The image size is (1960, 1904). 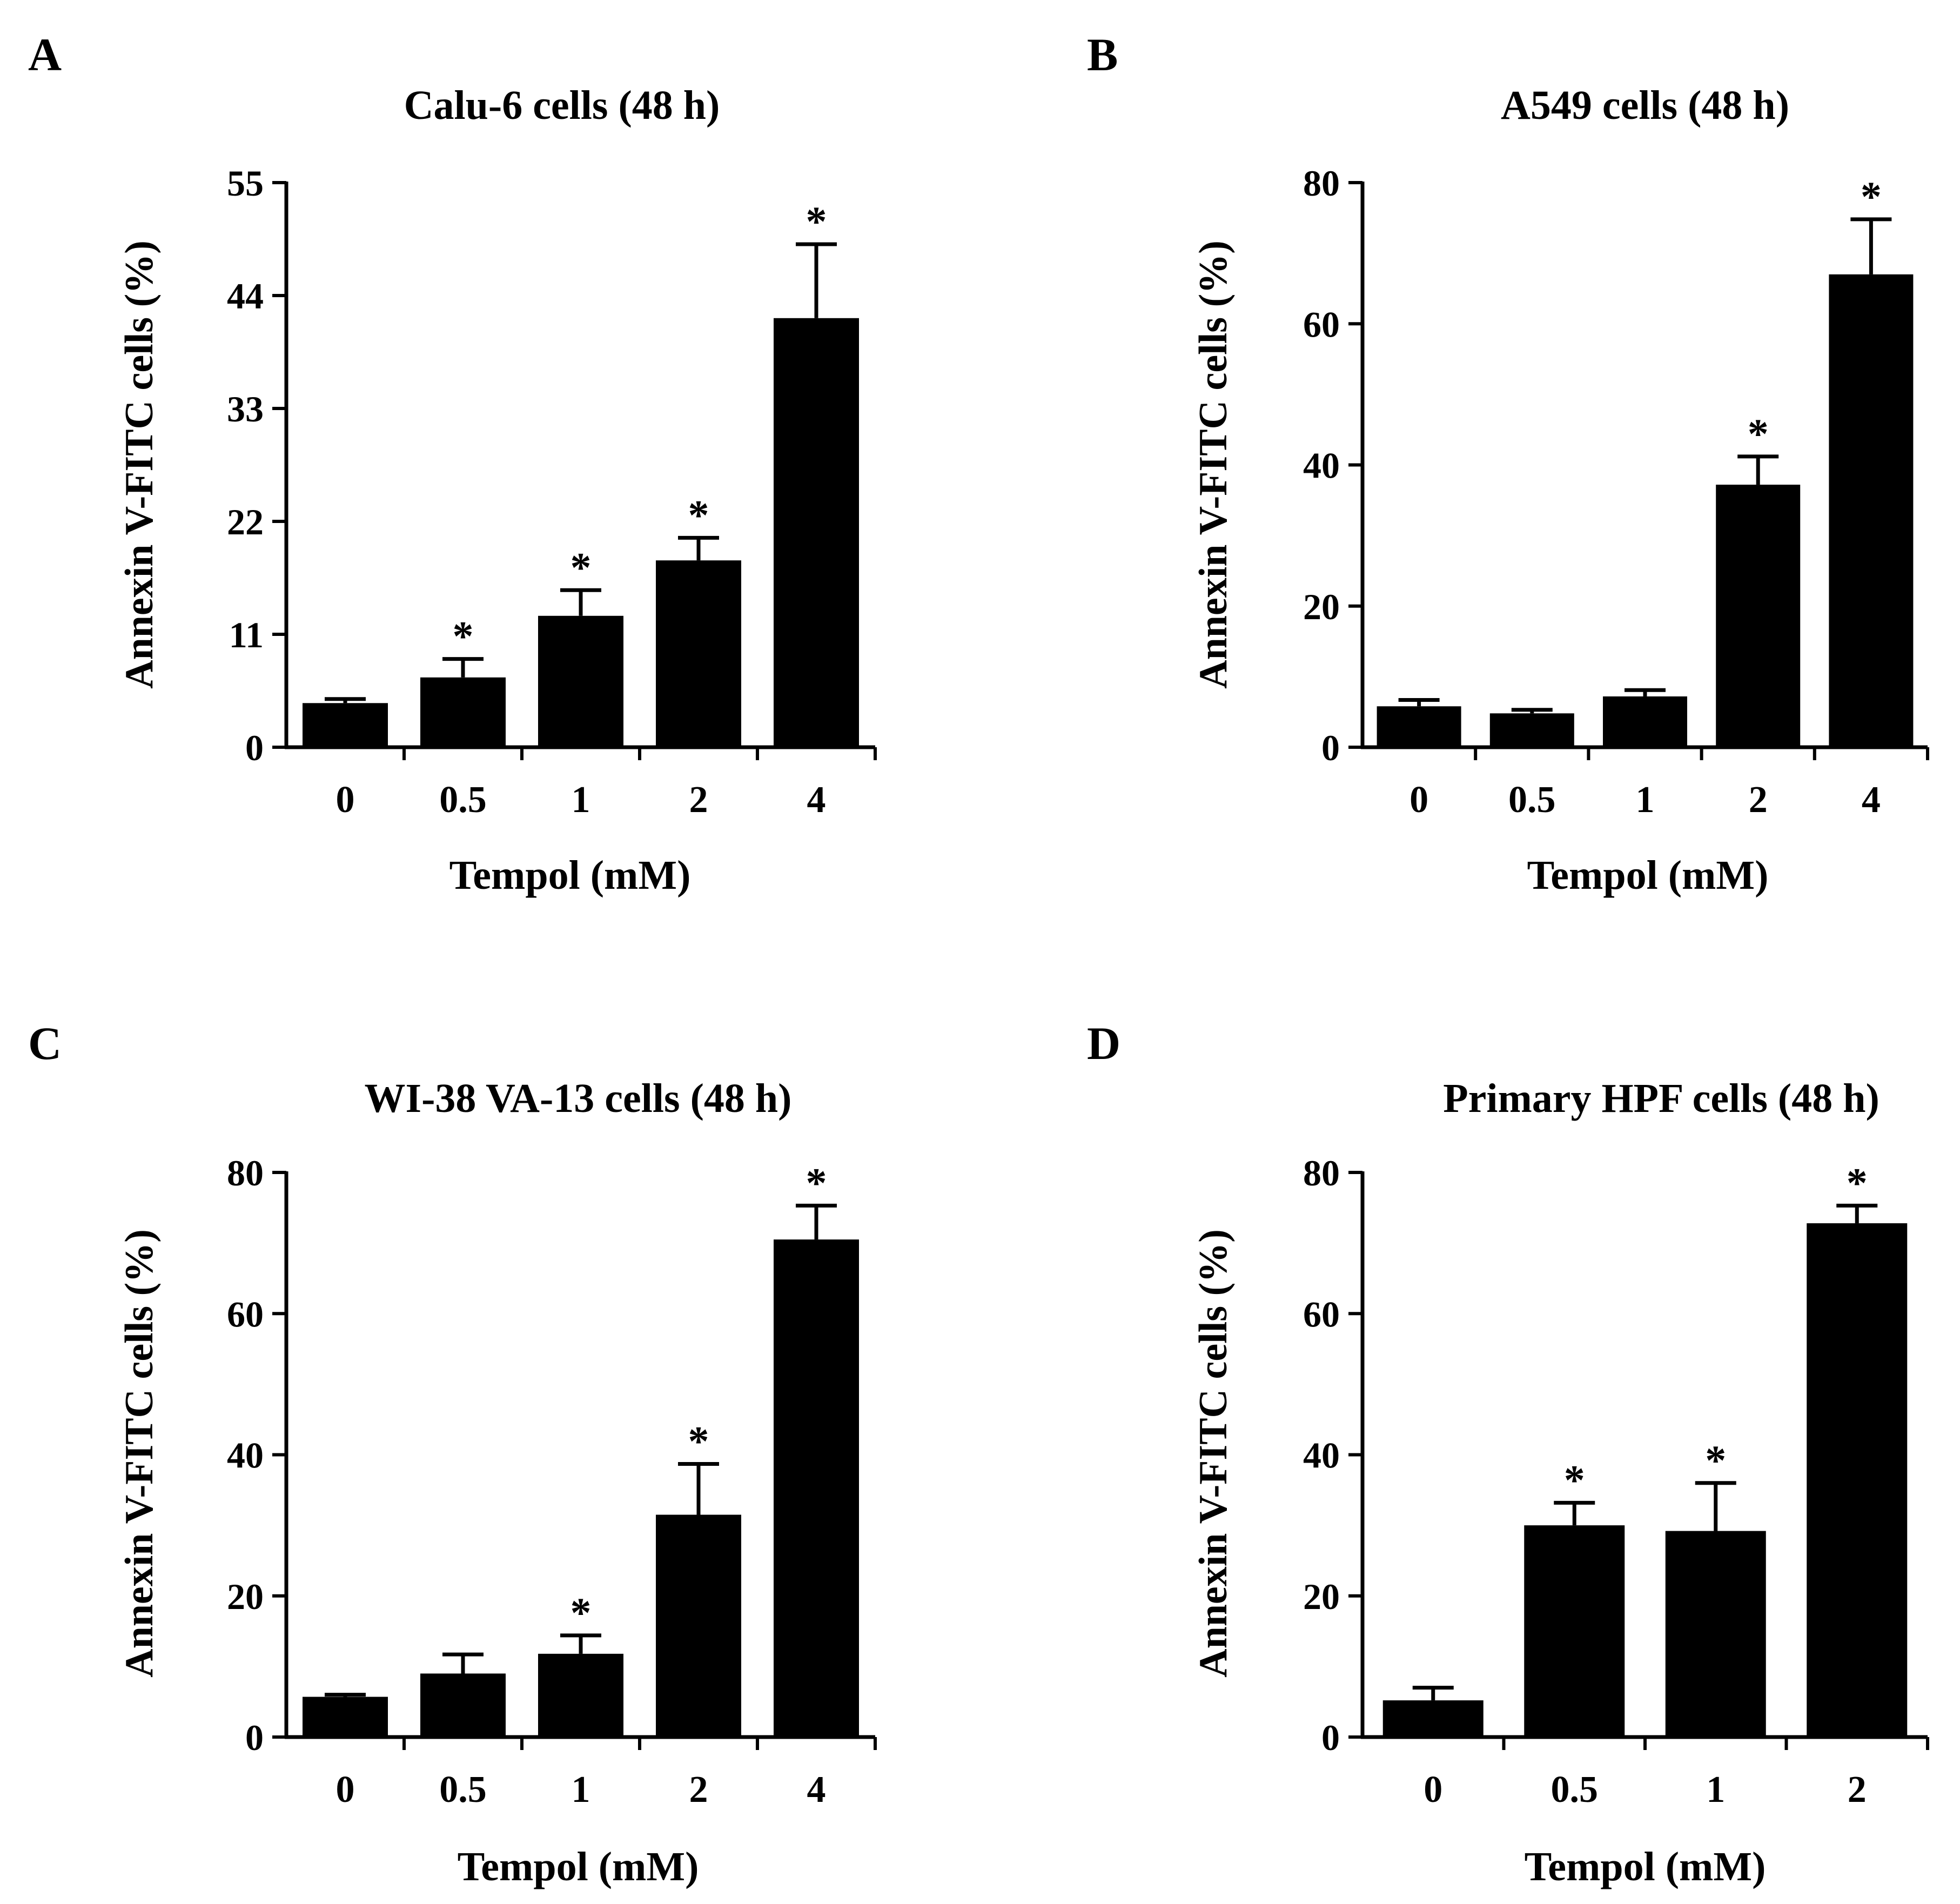 I want to click on y-tick-label: 33, so click(x=245, y=409).